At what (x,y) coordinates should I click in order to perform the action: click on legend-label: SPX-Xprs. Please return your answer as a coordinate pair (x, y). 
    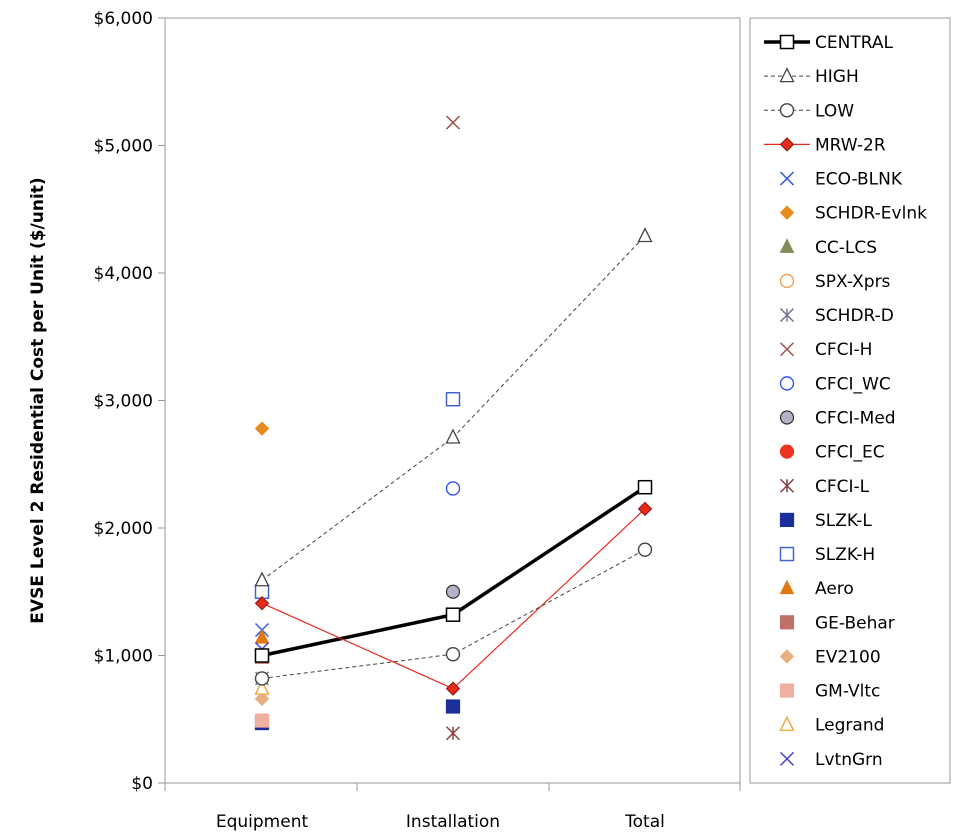
    Looking at the image, I should click on (853, 282).